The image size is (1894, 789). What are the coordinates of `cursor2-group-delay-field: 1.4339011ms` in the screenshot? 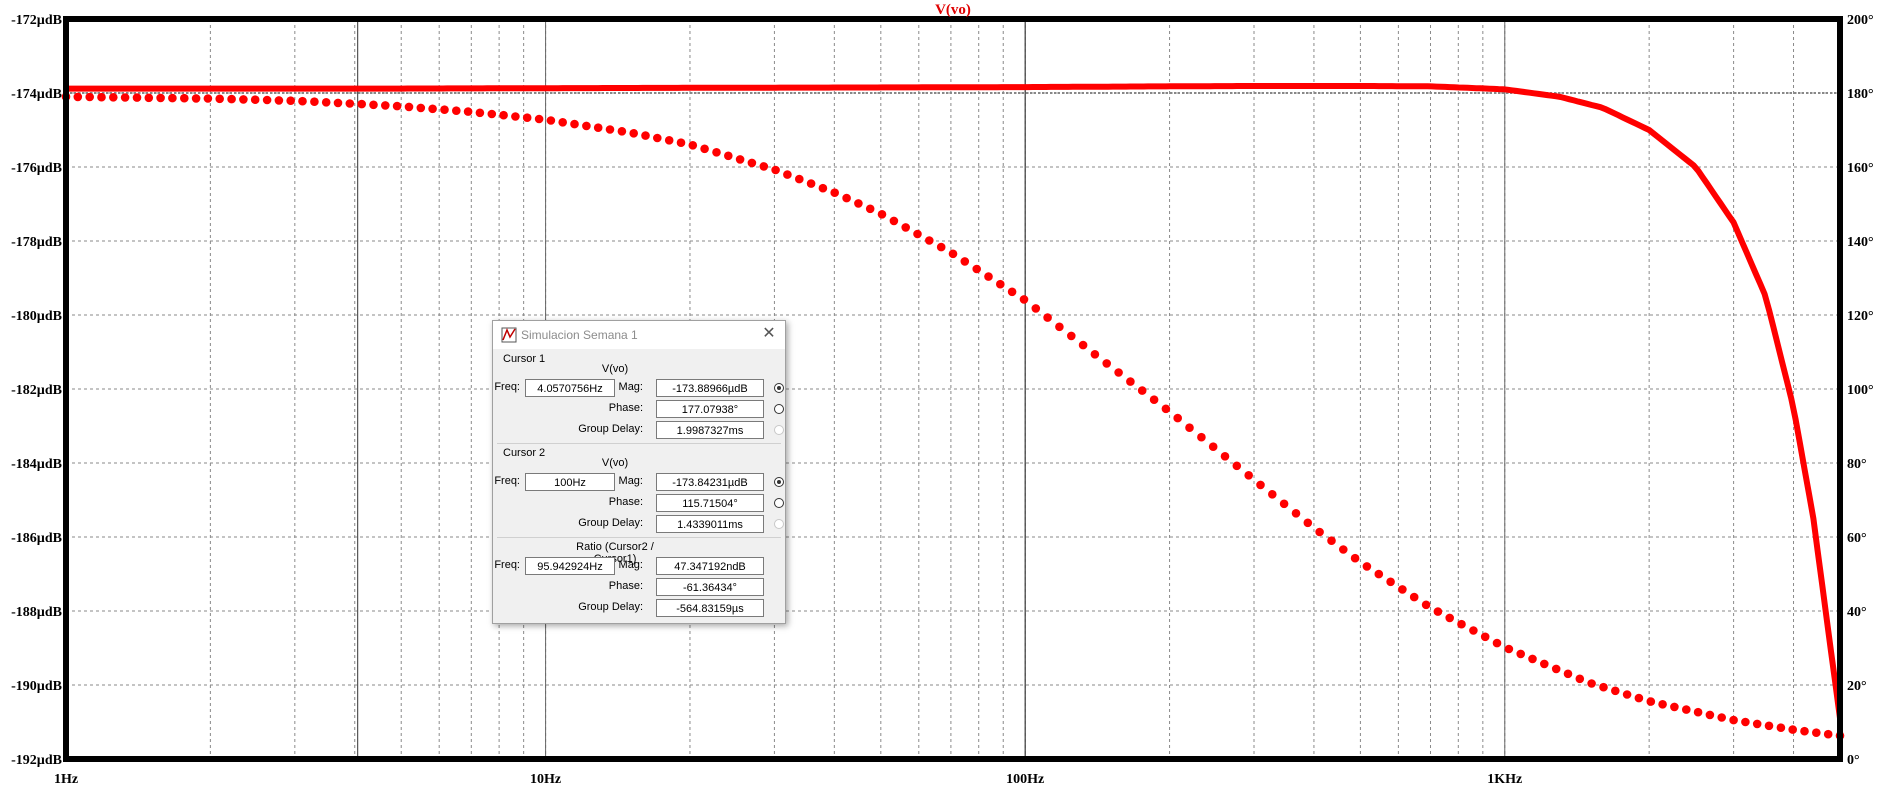 It's located at (710, 524).